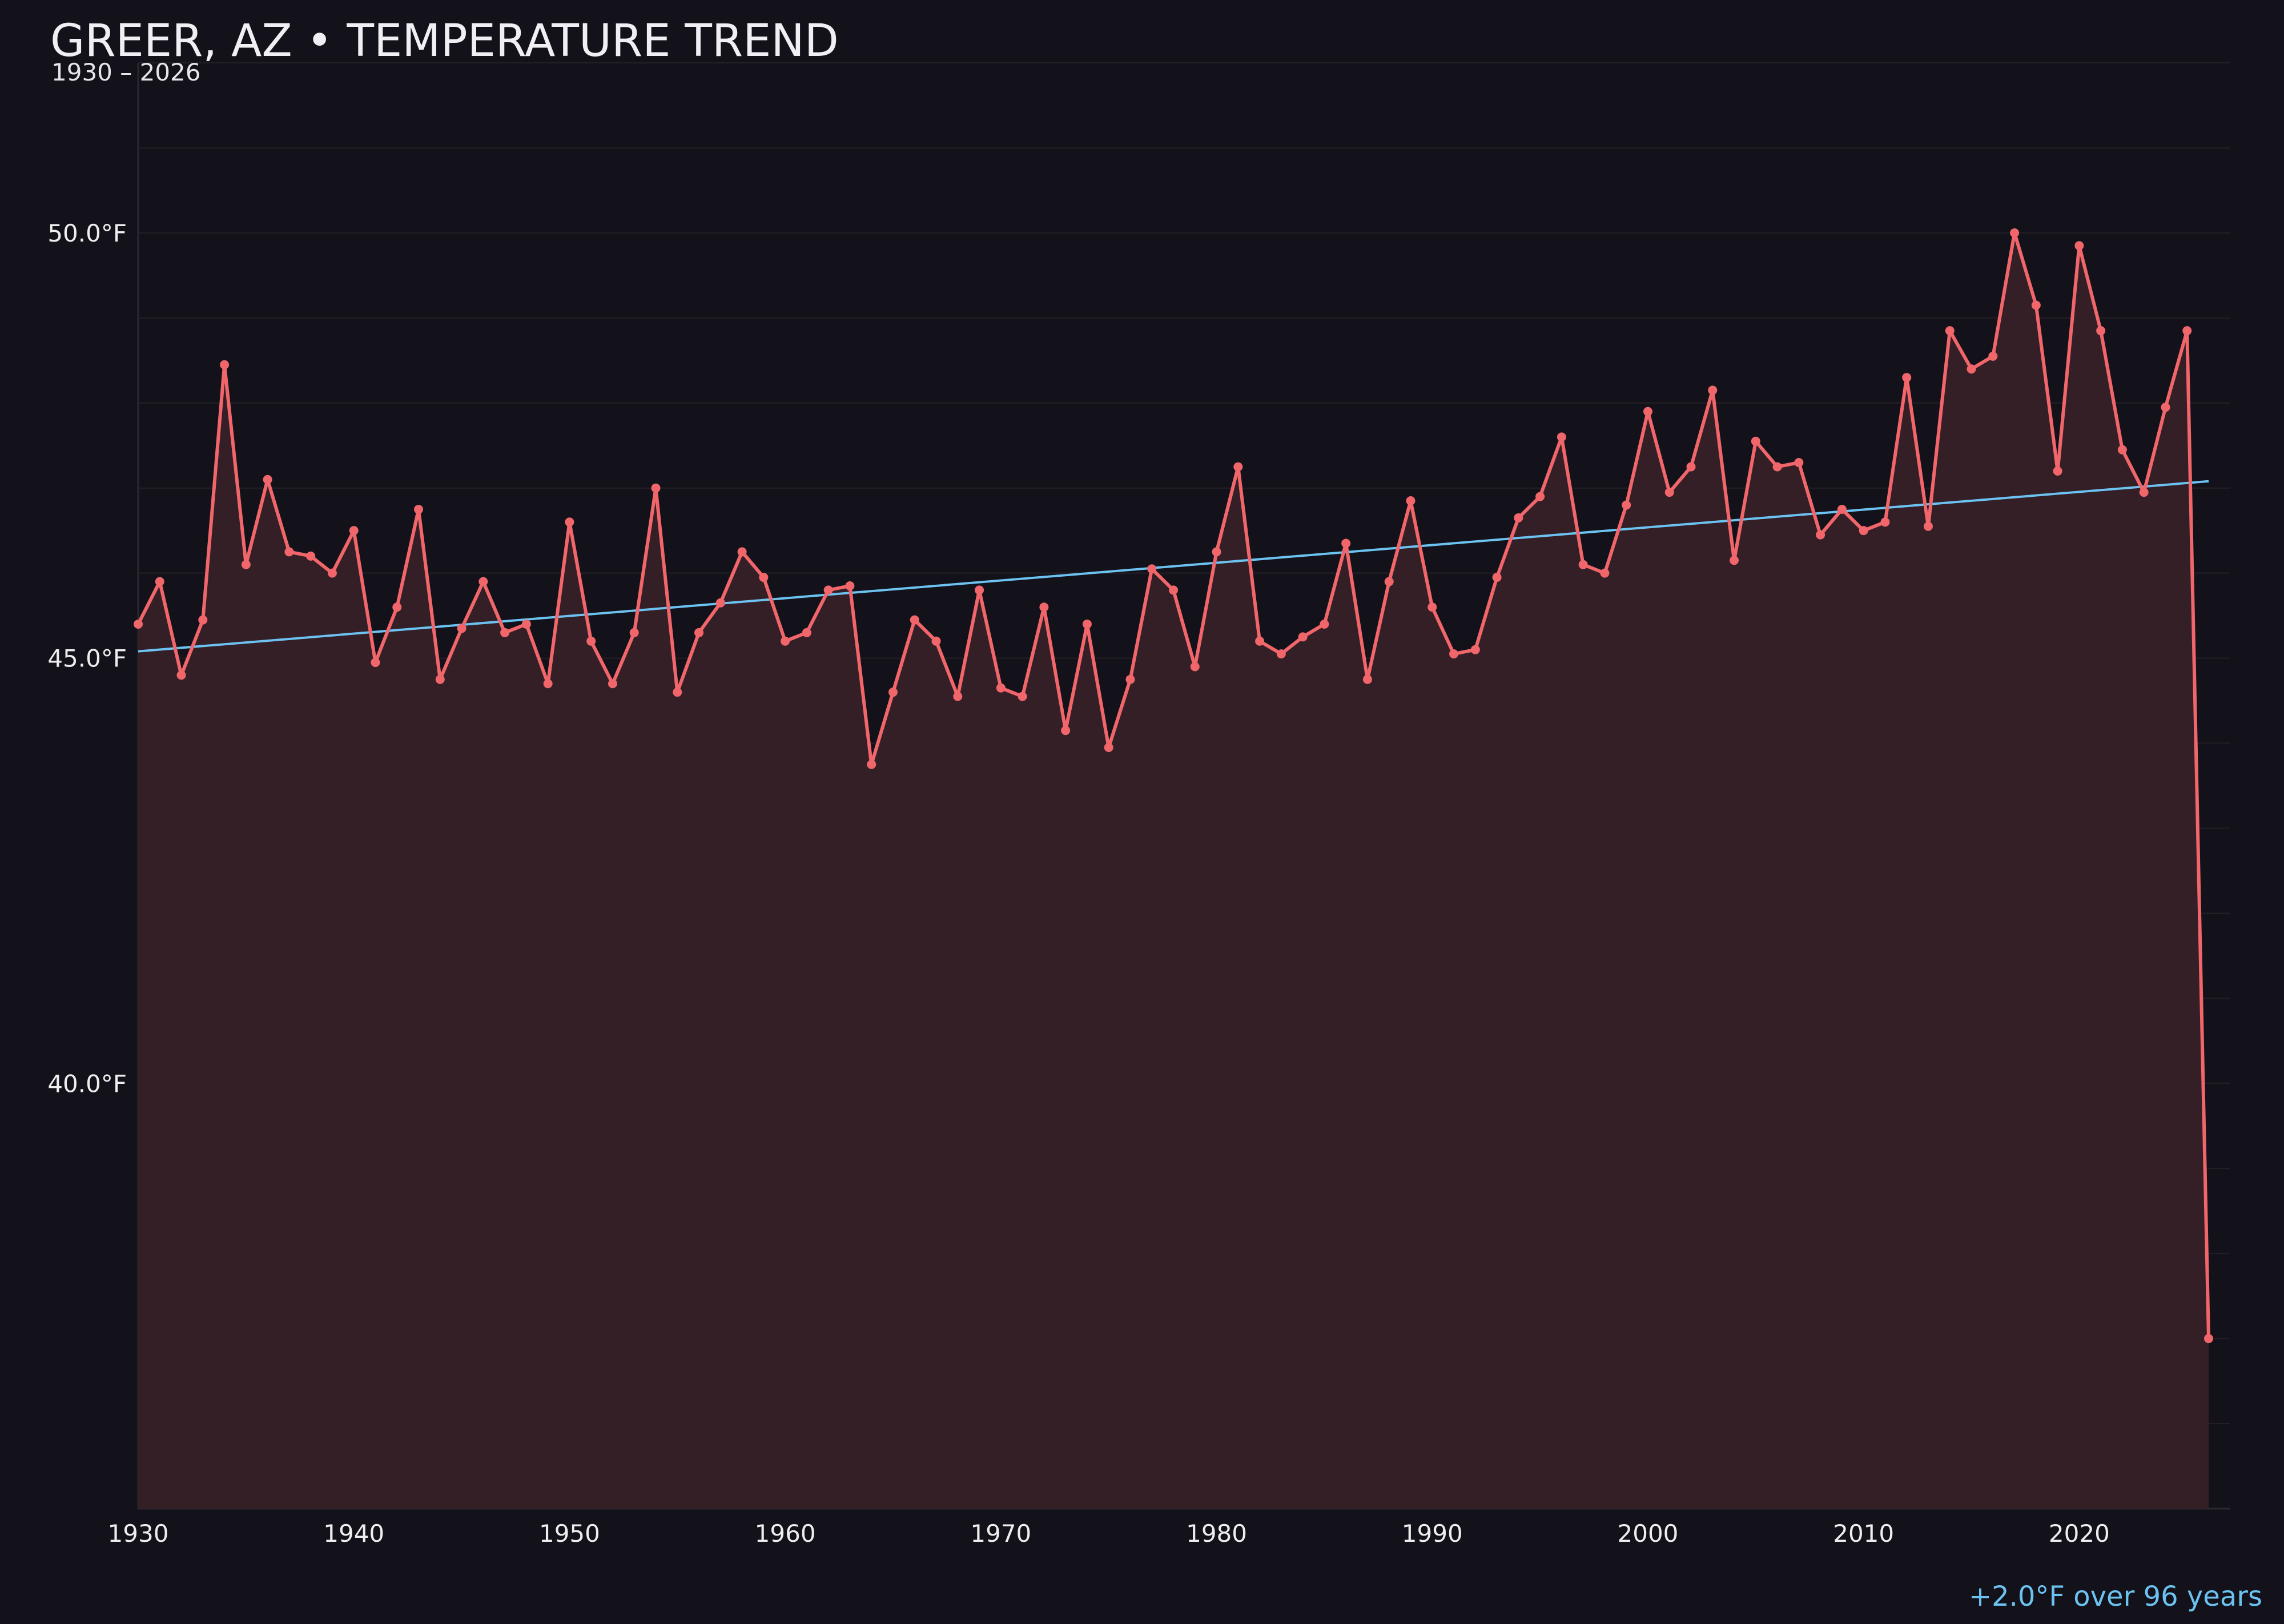 Image resolution: width=2284 pixels, height=1624 pixels. I want to click on x-tick-labels: 1930 1940 1950 1960 1970 1980 1990 2000 2010 2020, so click(1109, 1533).